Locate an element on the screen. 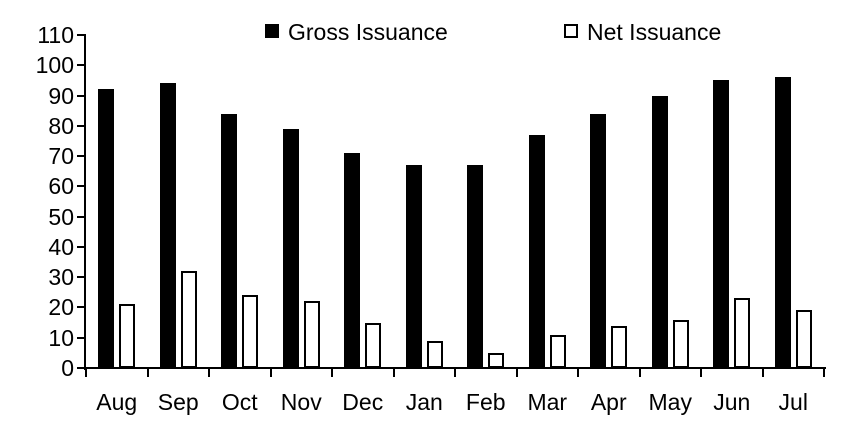 This screenshot has height=430, width=852. bar-gross-issuance-apr is located at coordinates (598, 240).